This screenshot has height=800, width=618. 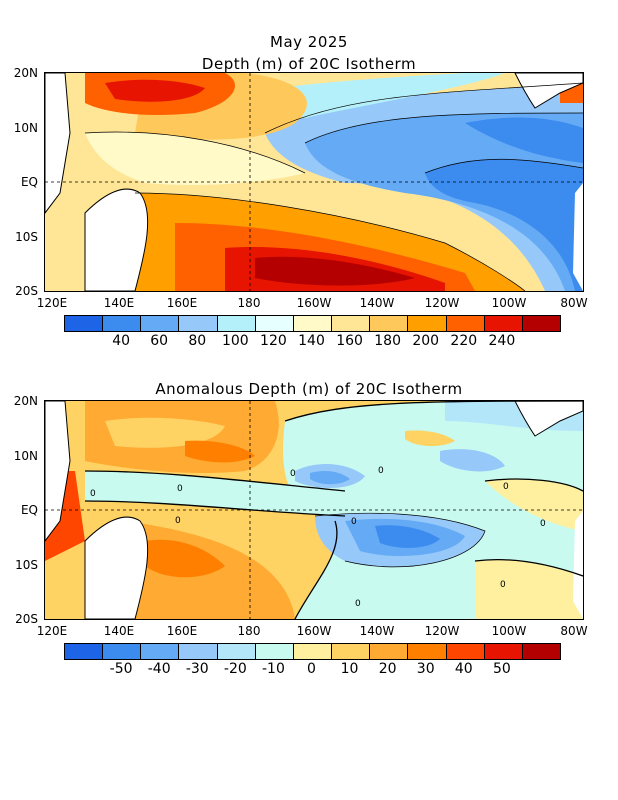 I want to click on colorbar-tick-label: 180, so click(x=387, y=341).